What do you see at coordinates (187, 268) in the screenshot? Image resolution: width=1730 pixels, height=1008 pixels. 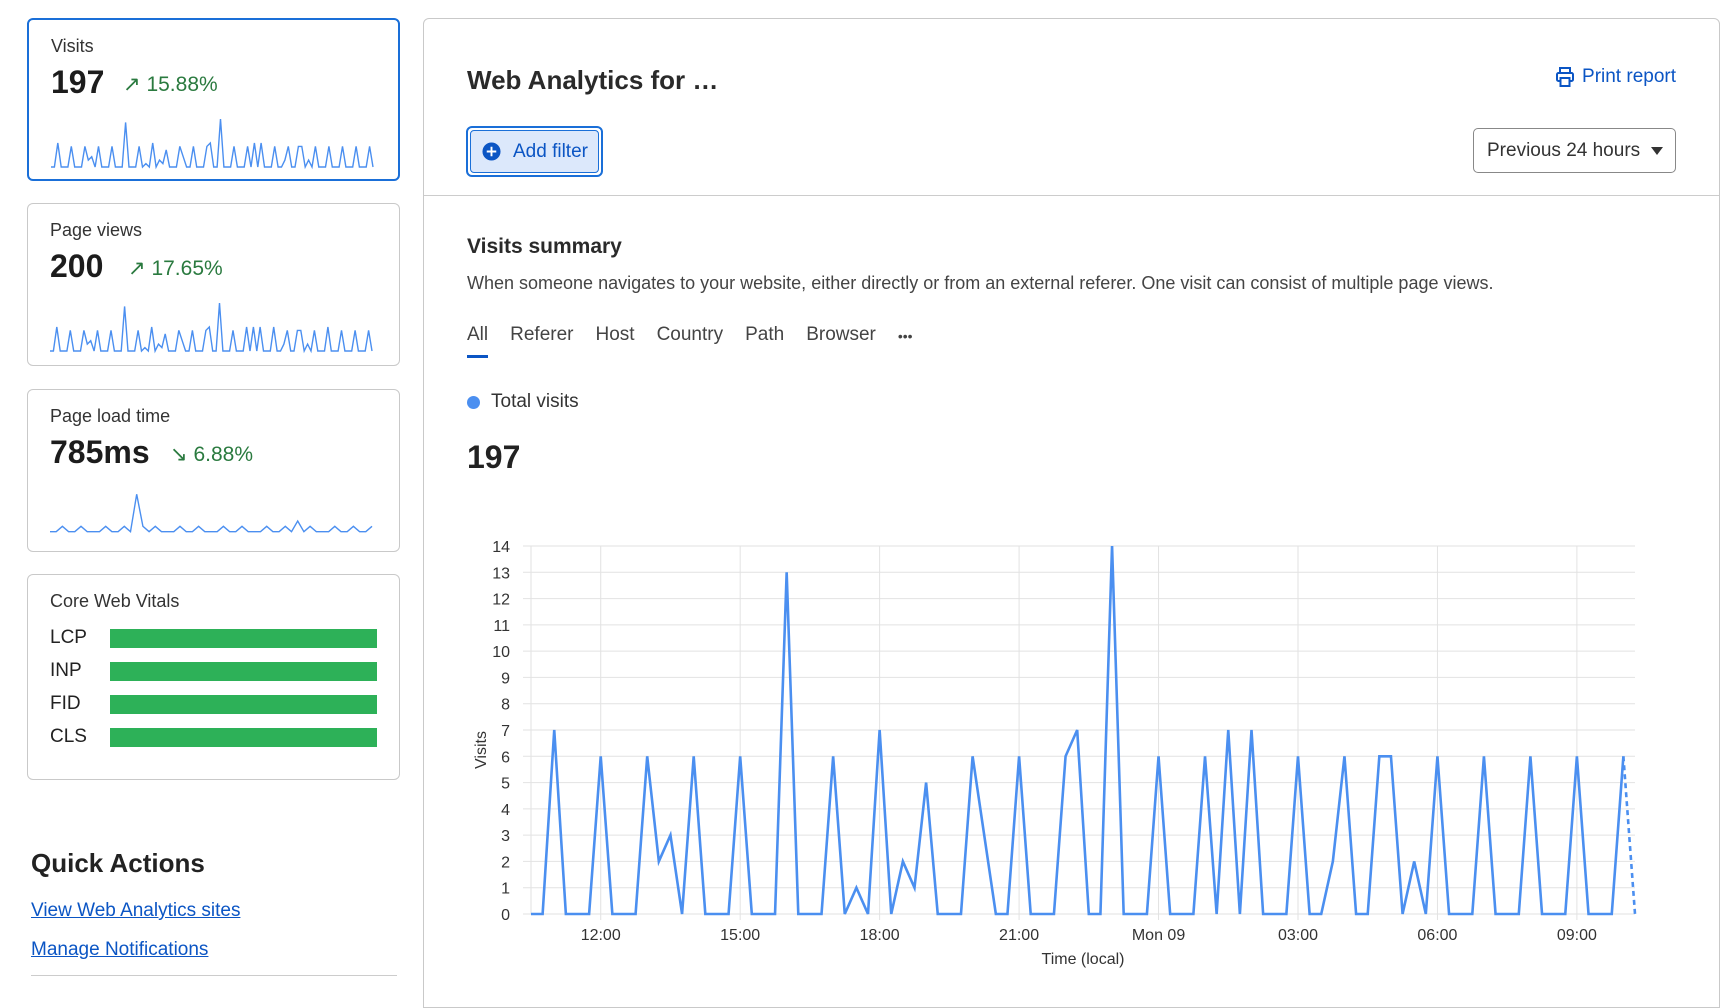 I see `page-views-change-value: 17.65%` at bounding box center [187, 268].